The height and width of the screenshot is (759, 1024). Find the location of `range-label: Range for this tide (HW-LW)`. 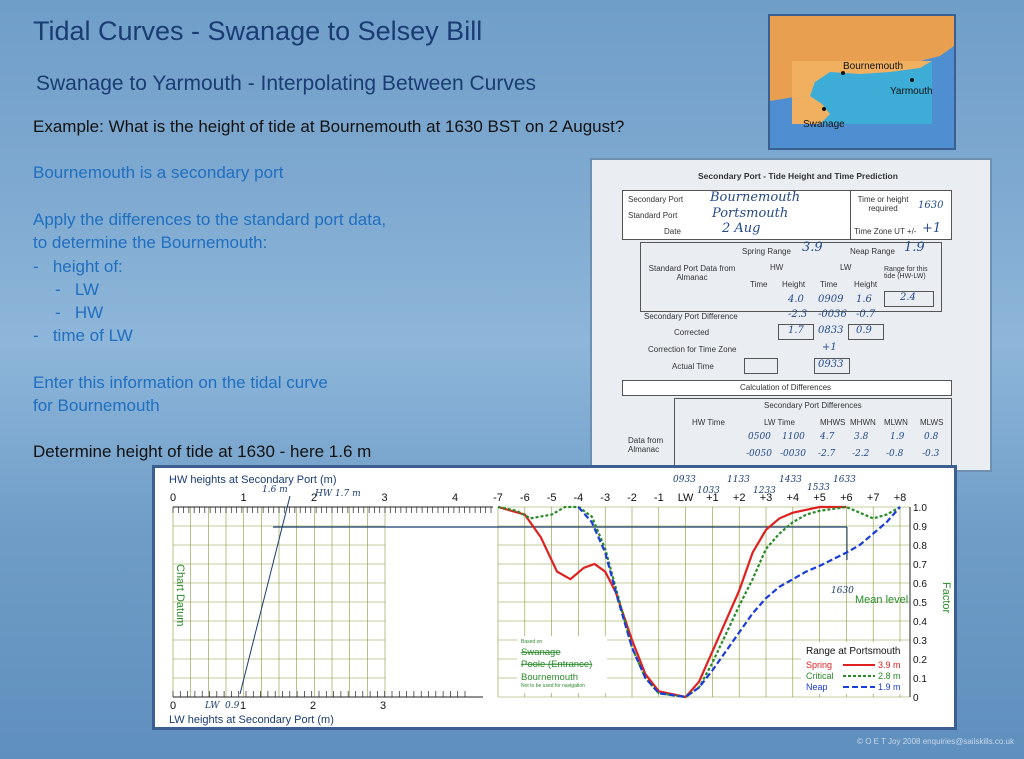

range-label: Range for this tide (HW-LW) is located at coordinates (906, 273).